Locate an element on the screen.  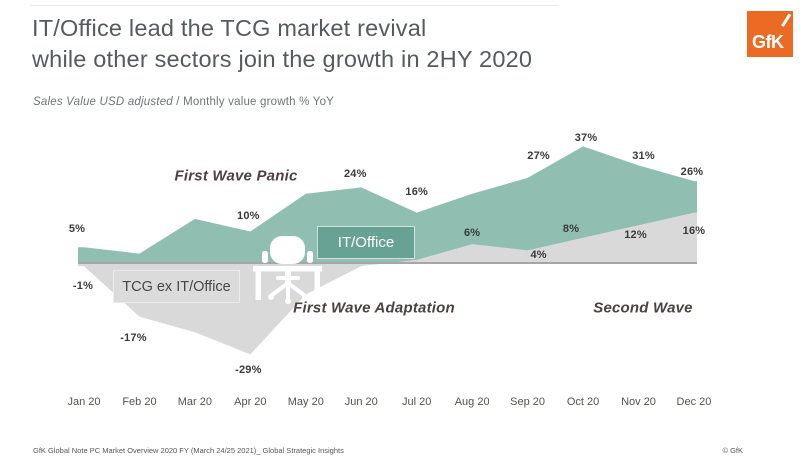
value-label: 12% is located at coordinates (635, 235).